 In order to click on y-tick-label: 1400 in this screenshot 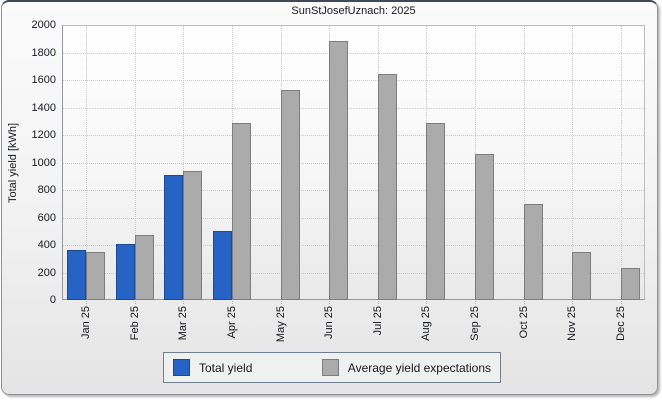, I will do `click(43, 107)`.